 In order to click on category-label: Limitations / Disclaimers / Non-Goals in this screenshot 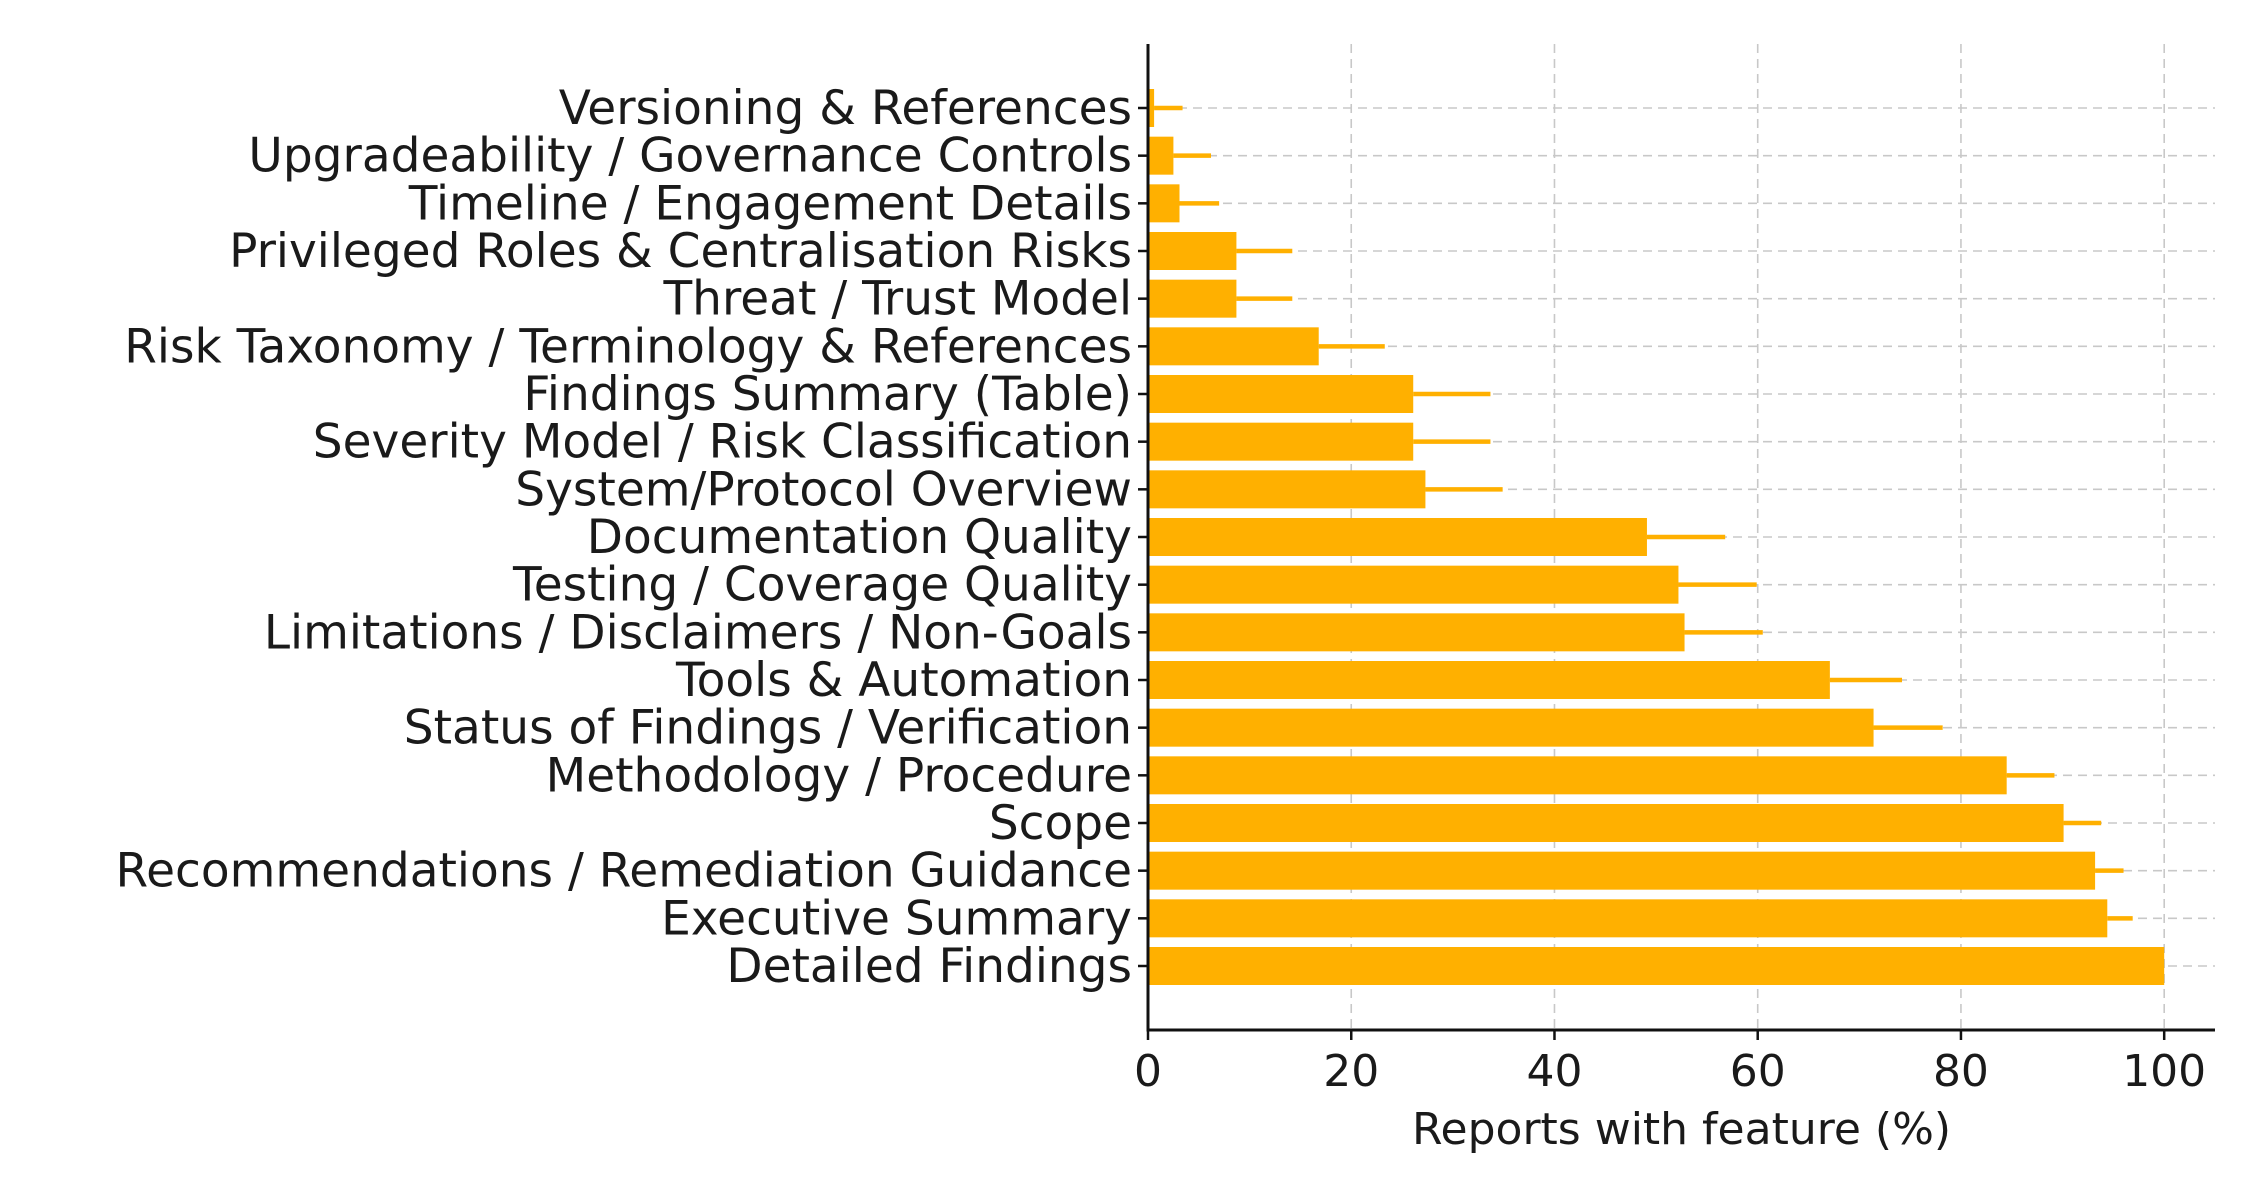, I will do `click(698, 632)`.